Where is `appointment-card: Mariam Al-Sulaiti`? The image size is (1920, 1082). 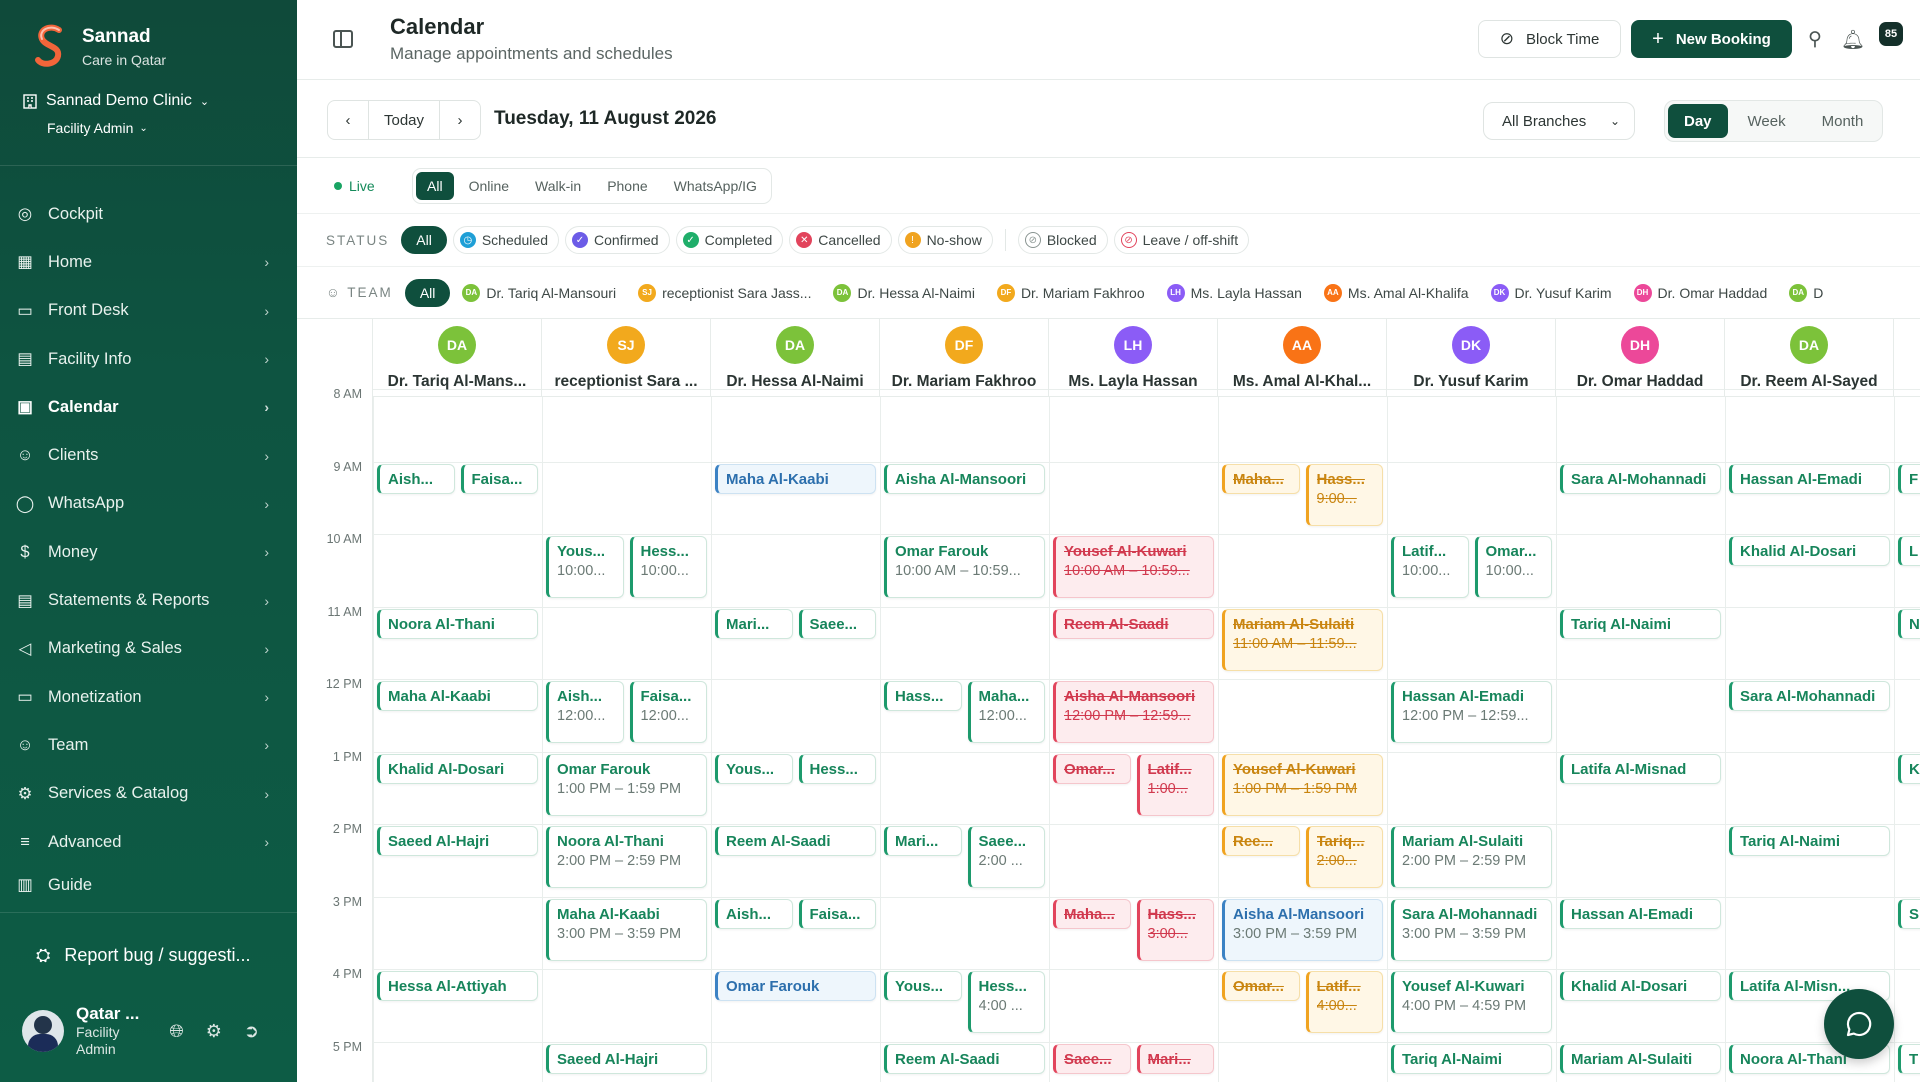
appointment-card: Mariam Al-Sulaiti is located at coordinates (1640, 1058).